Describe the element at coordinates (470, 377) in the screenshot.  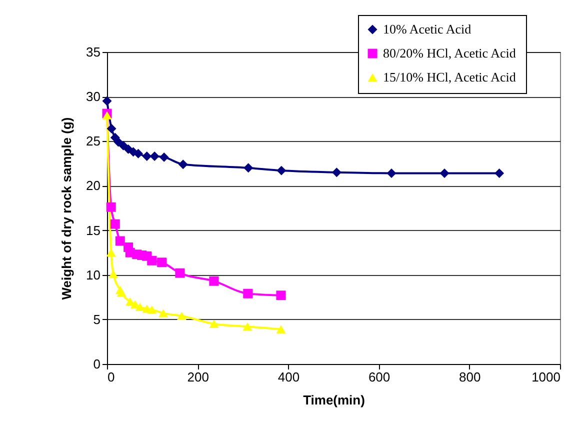
I see `x-tick-label: 800` at that location.